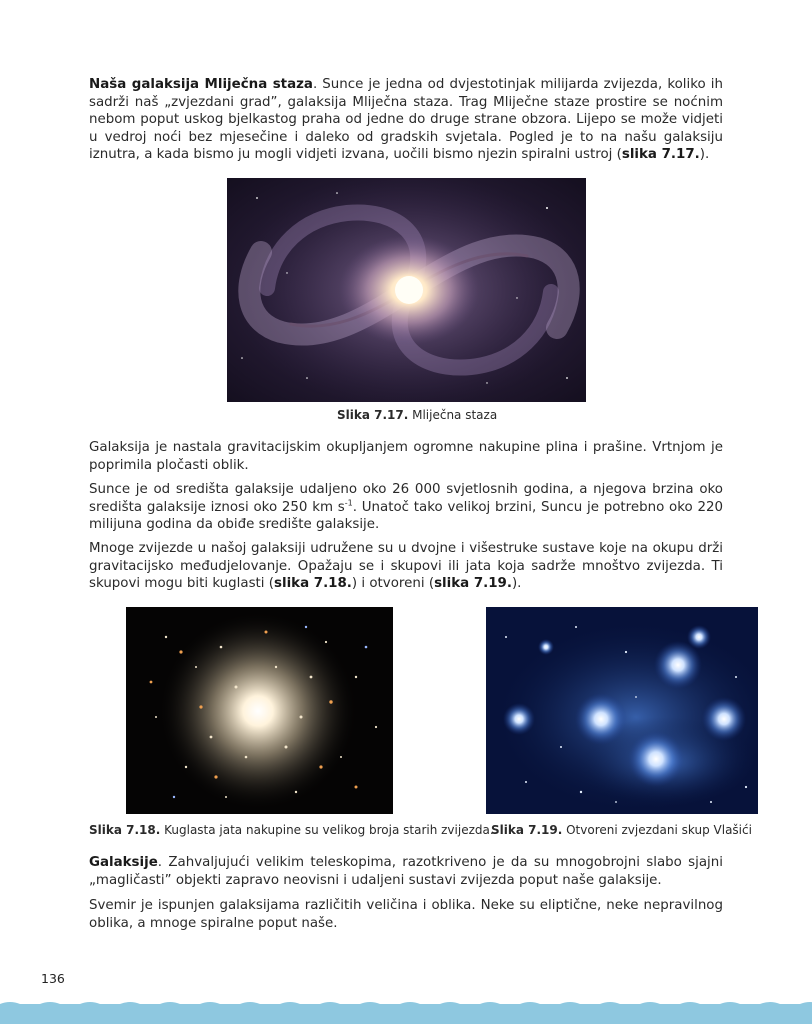 Image resolution: width=812 pixels, height=1030 pixels. Describe the element at coordinates (123, 862) in the screenshot. I see `term-galaxies: Galaksije` at that location.